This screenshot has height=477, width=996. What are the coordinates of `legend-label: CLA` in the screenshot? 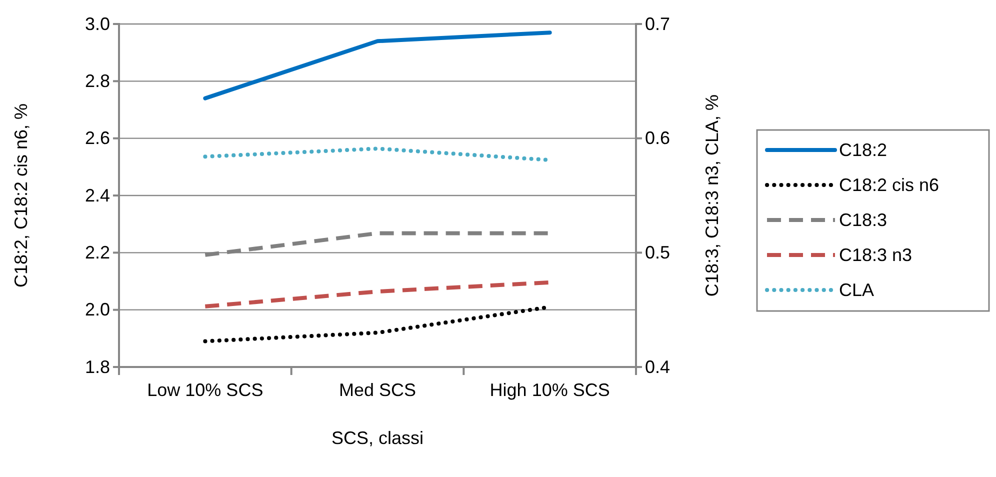 It's located at (856, 290).